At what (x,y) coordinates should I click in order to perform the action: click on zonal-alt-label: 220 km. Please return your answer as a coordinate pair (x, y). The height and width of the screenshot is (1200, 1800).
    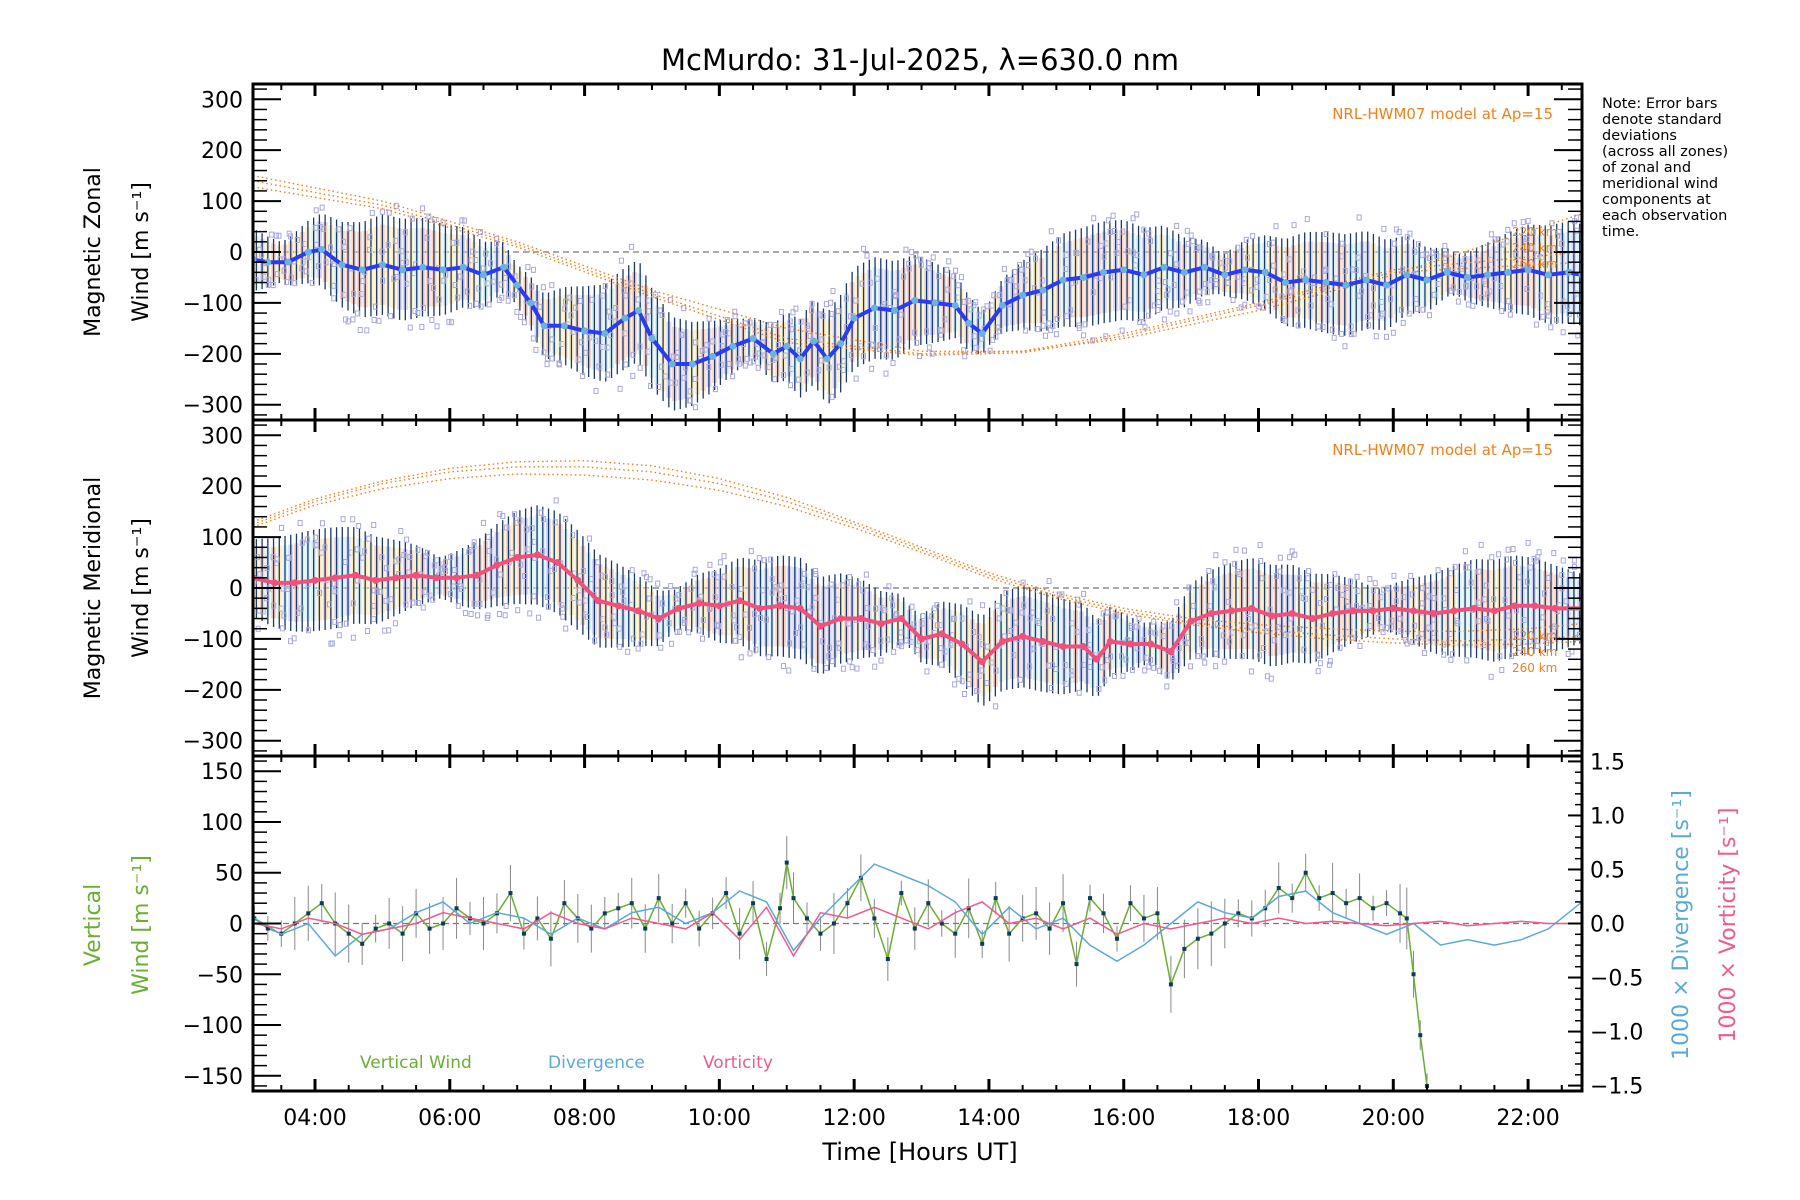
    Looking at the image, I should click on (1534, 232).